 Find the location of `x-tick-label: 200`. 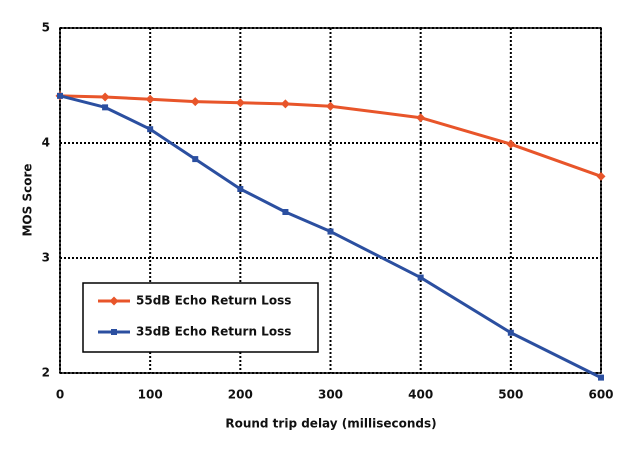

x-tick-label: 200 is located at coordinates (240, 395).